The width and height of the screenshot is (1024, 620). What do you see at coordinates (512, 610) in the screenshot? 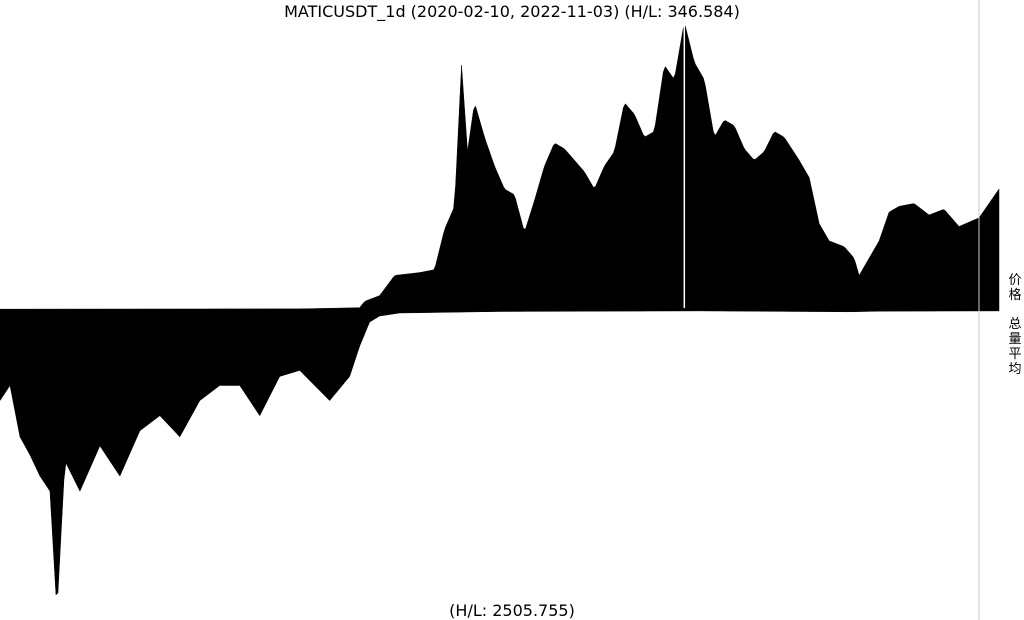
I see `volume-scale-label: (H/L: 2505.755)` at bounding box center [512, 610].